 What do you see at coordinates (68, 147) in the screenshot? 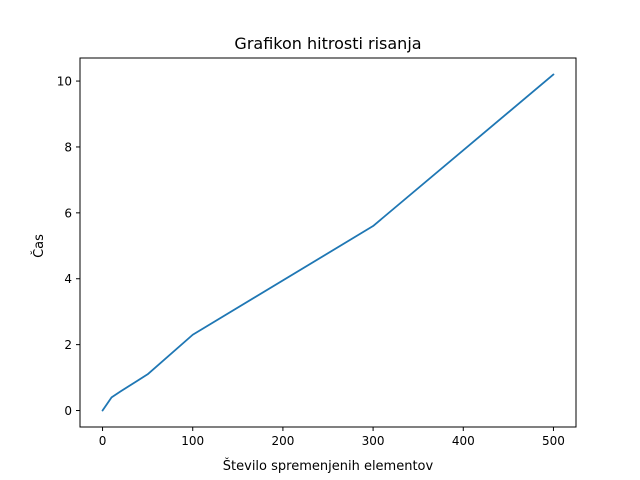
I see `y-tick-label: 8` at bounding box center [68, 147].